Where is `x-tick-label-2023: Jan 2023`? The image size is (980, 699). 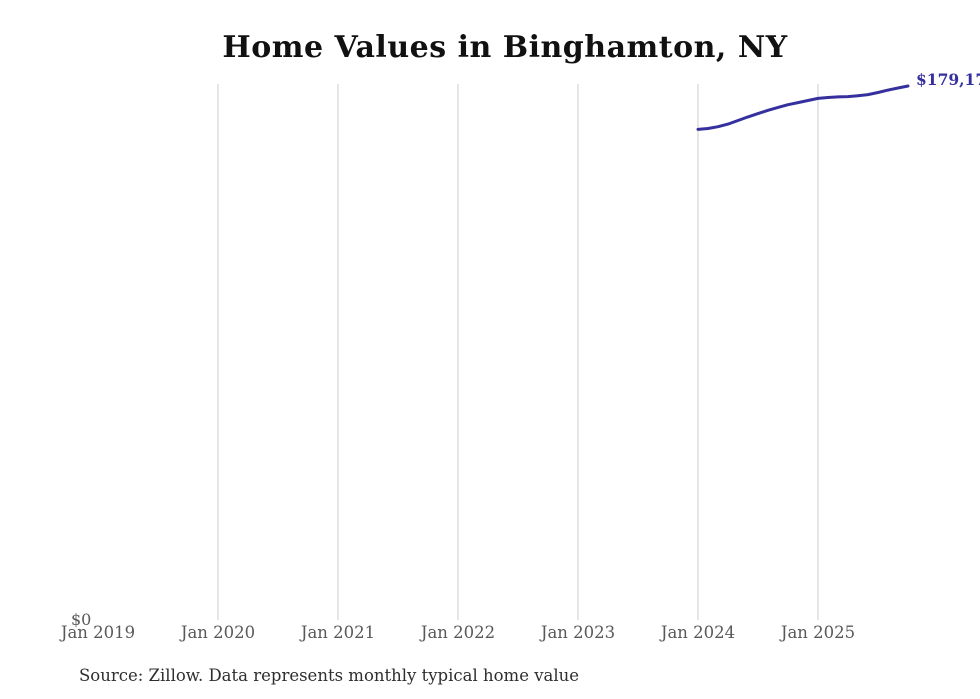
x-tick-label-2023: Jan 2023 is located at coordinates (578, 632).